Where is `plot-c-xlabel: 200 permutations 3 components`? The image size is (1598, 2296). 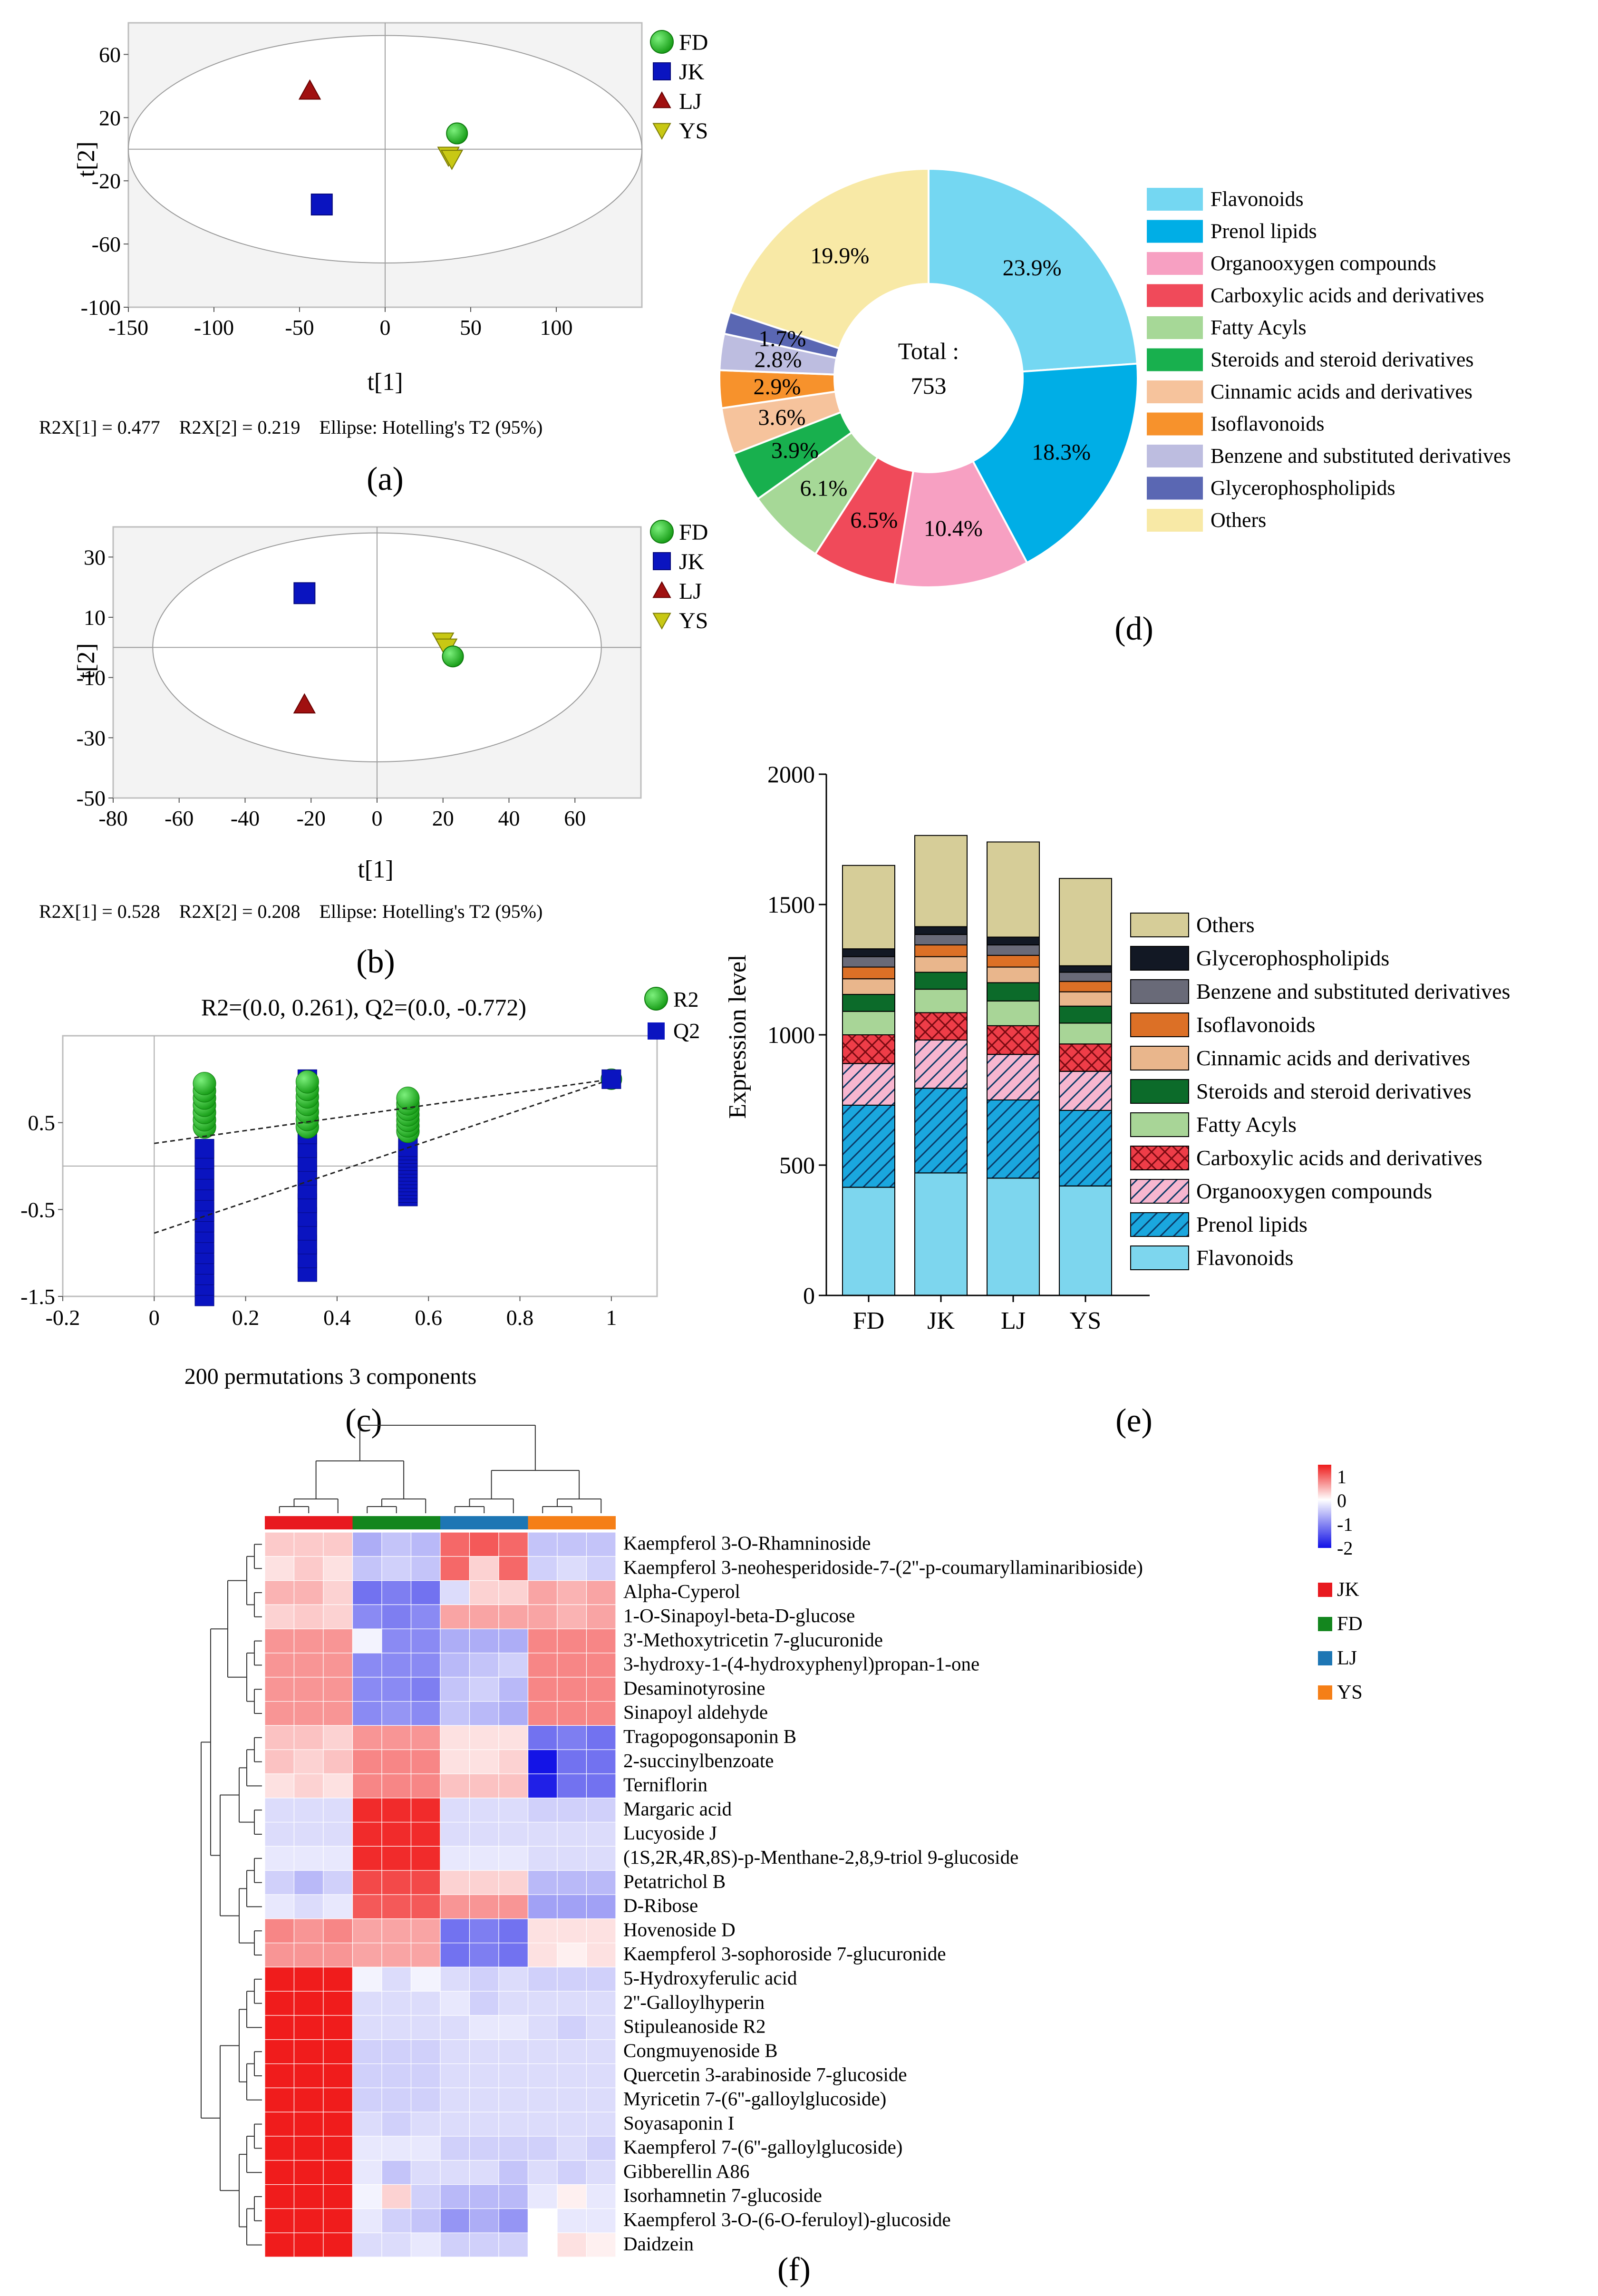 plot-c-xlabel: 200 permutations 3 components is located at coordinates (330, 1377).